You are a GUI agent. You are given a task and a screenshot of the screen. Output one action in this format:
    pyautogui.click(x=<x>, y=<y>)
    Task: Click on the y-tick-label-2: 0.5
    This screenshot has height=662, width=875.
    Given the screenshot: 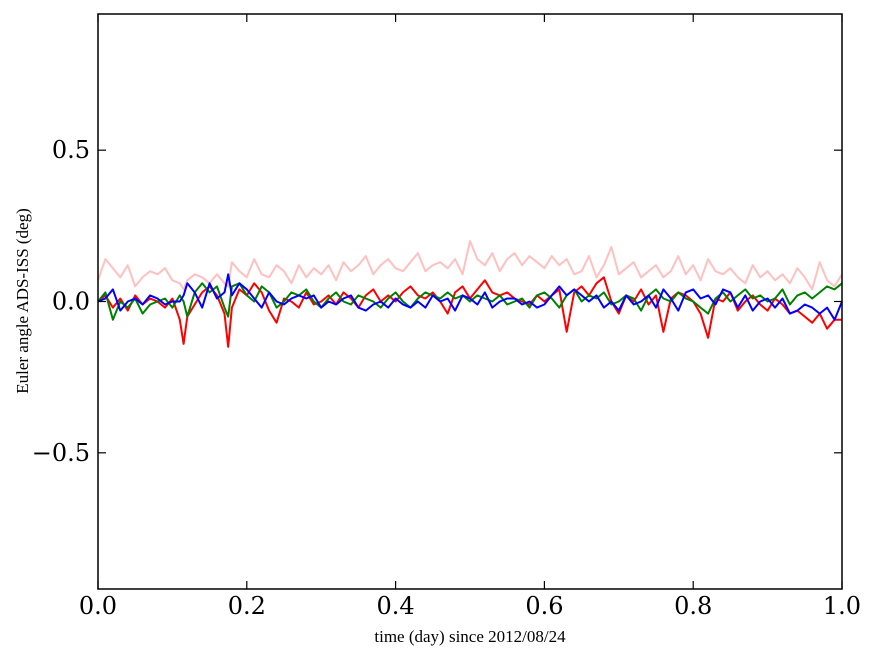 What is the action you would take?
    pyautogui.click(x=71, y=150)
    